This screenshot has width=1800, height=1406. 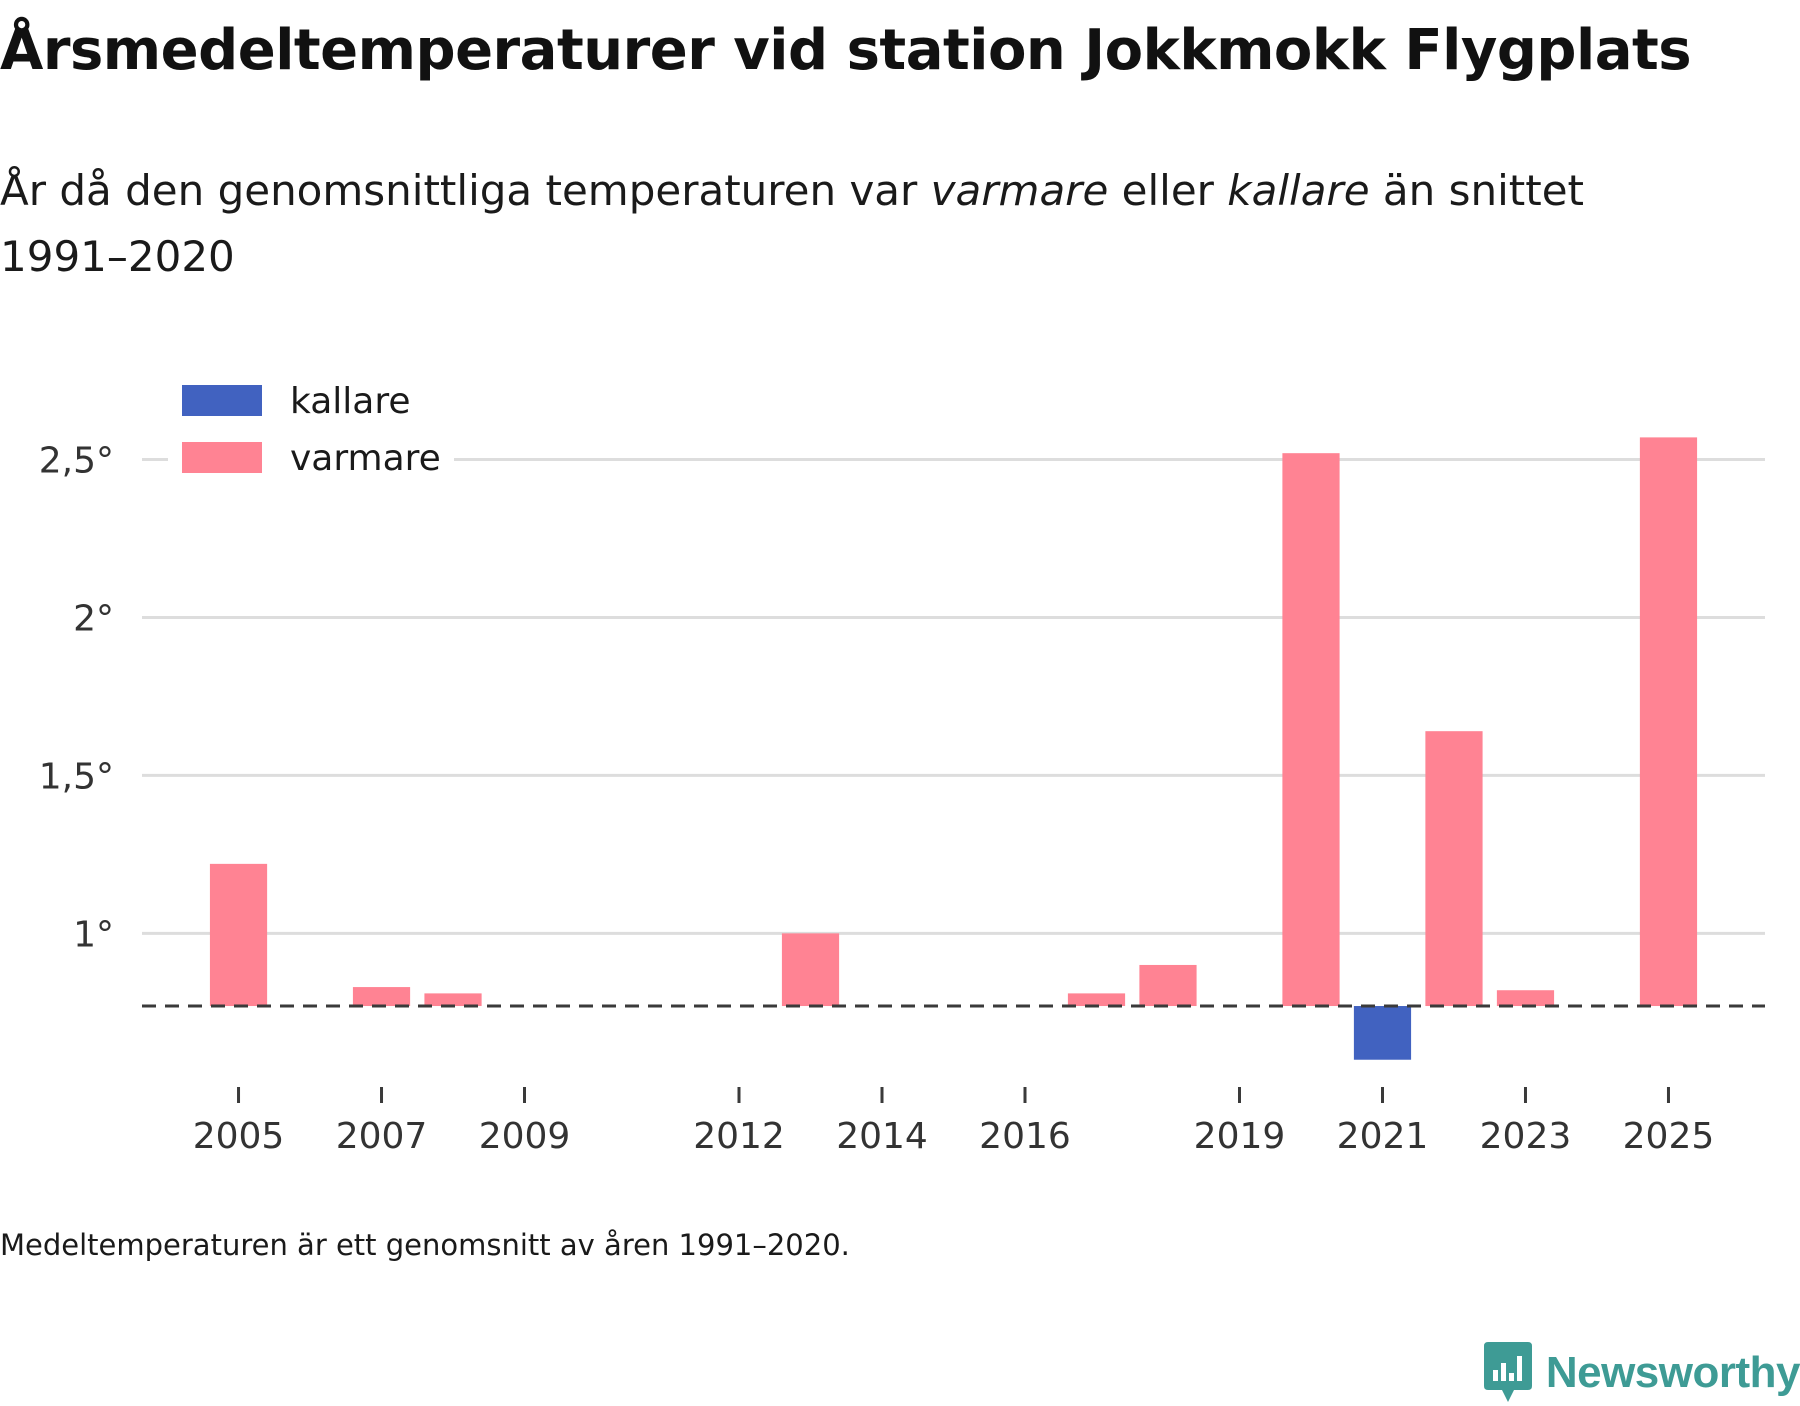 I want to click on x-tick-label: 2019, so click(x=1240, y=1136).